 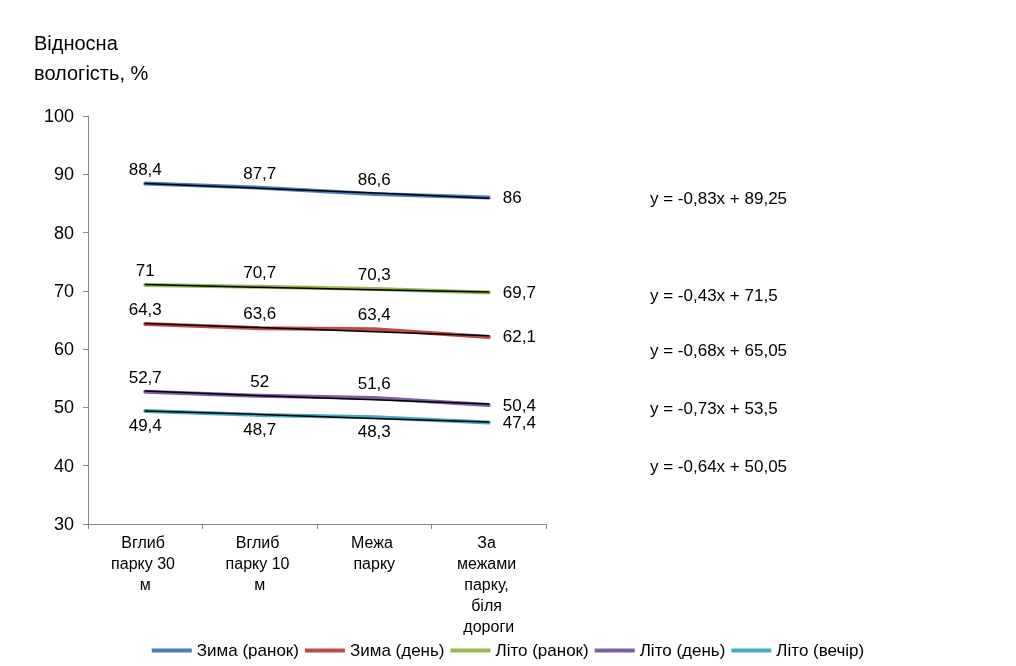 I want to click on data-label: 64,3, so click(x=145, y=310).